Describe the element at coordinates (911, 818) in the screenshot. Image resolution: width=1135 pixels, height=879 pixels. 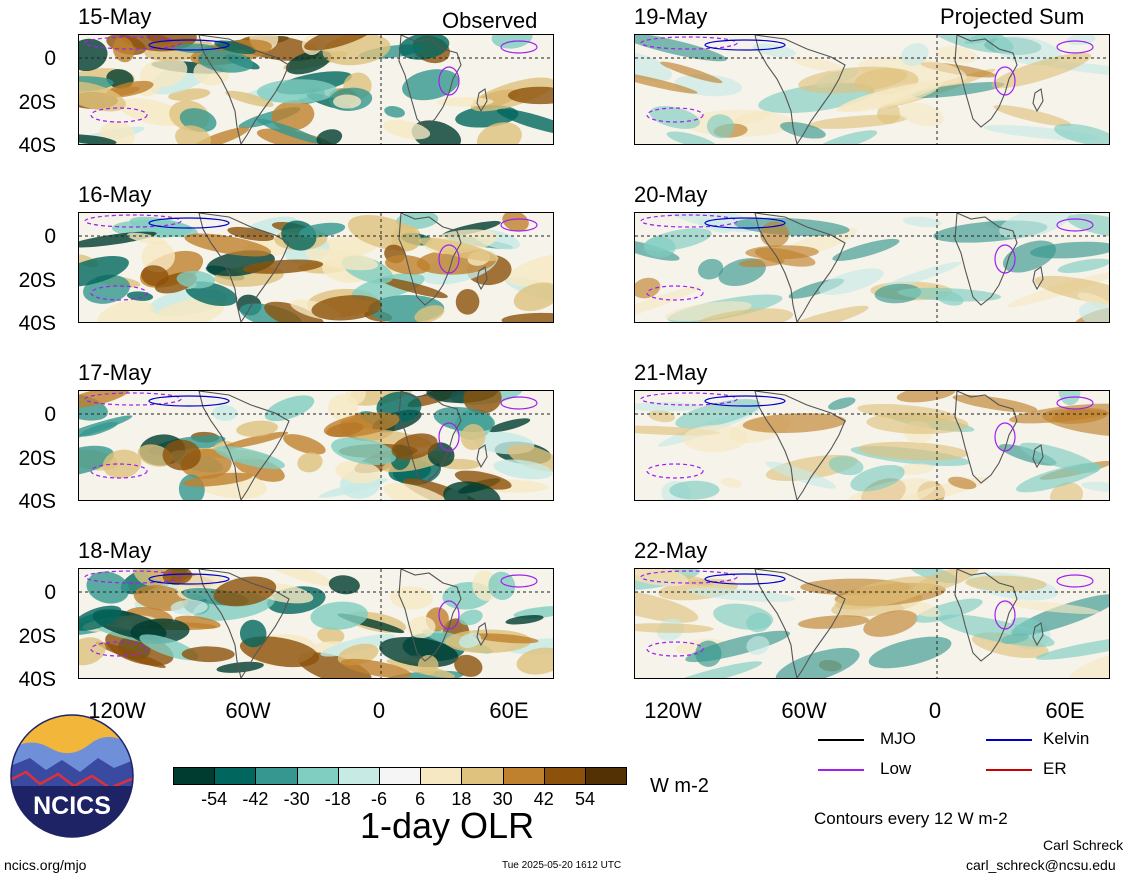
I see `contours-note: Contours every 12 W m-2` at that location.